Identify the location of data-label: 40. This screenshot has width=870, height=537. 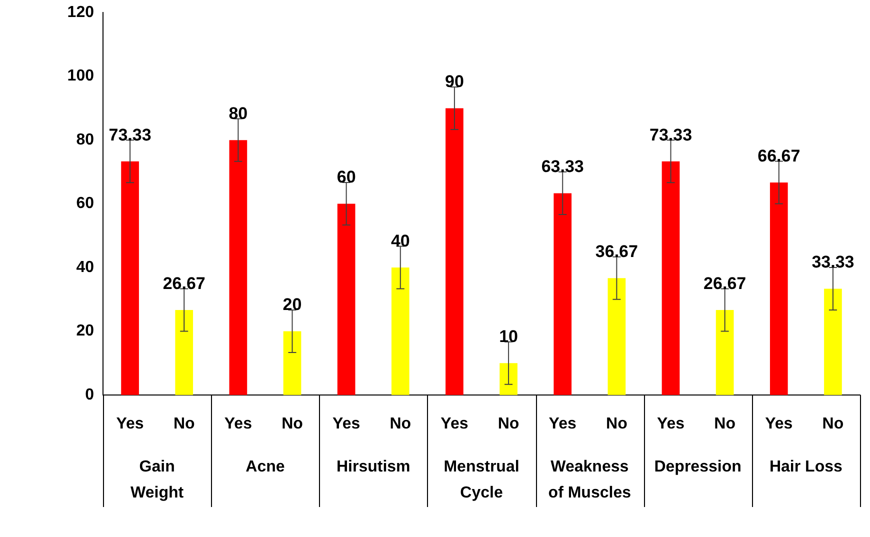
(400, 240).